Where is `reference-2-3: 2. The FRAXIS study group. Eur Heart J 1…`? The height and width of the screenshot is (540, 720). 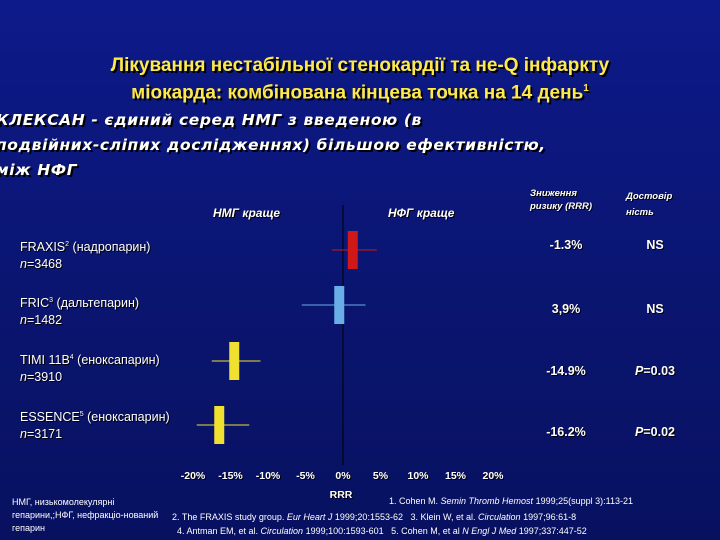
reference-2-3: 2. The FRAXIS study group. Eur Heart J 1… is located at coordinates (374, 517).